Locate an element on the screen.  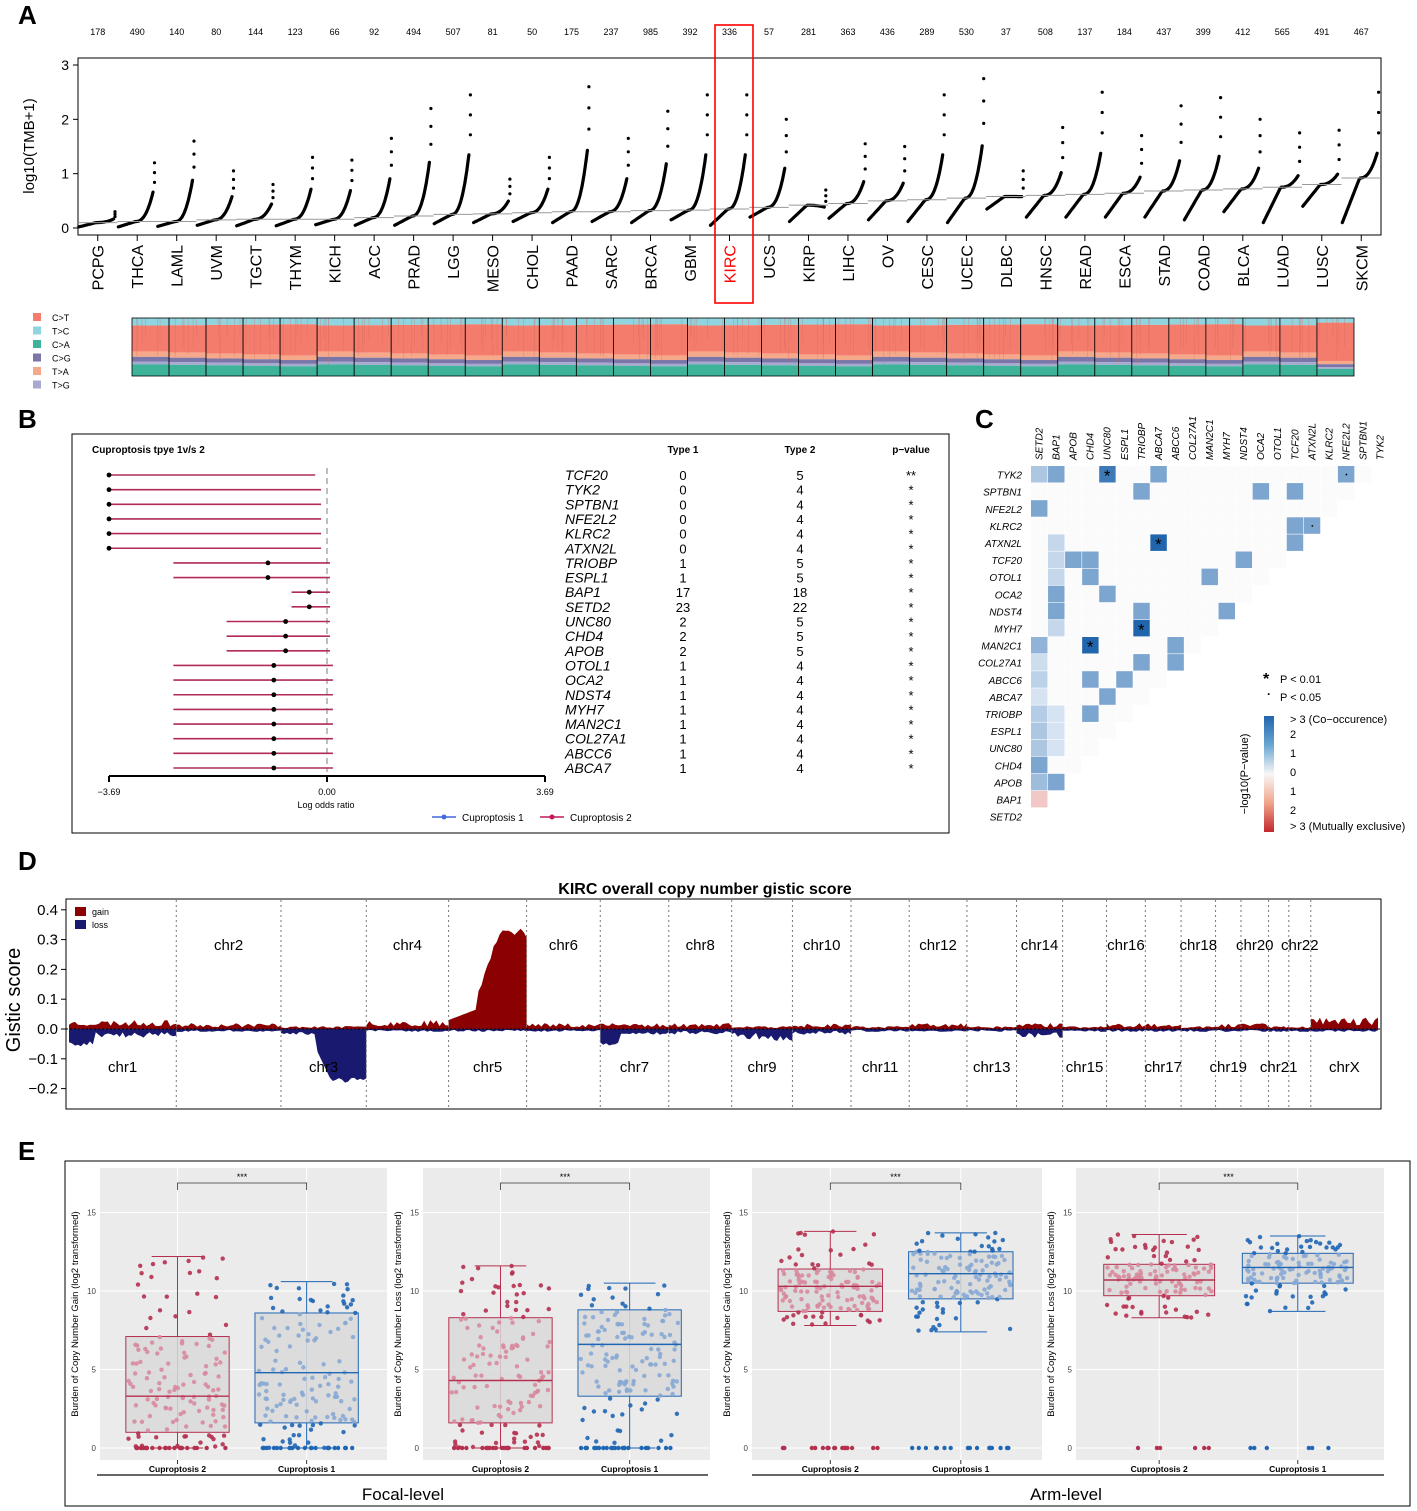
tmb-count-label: 985 is located at coordinates (650, 32).